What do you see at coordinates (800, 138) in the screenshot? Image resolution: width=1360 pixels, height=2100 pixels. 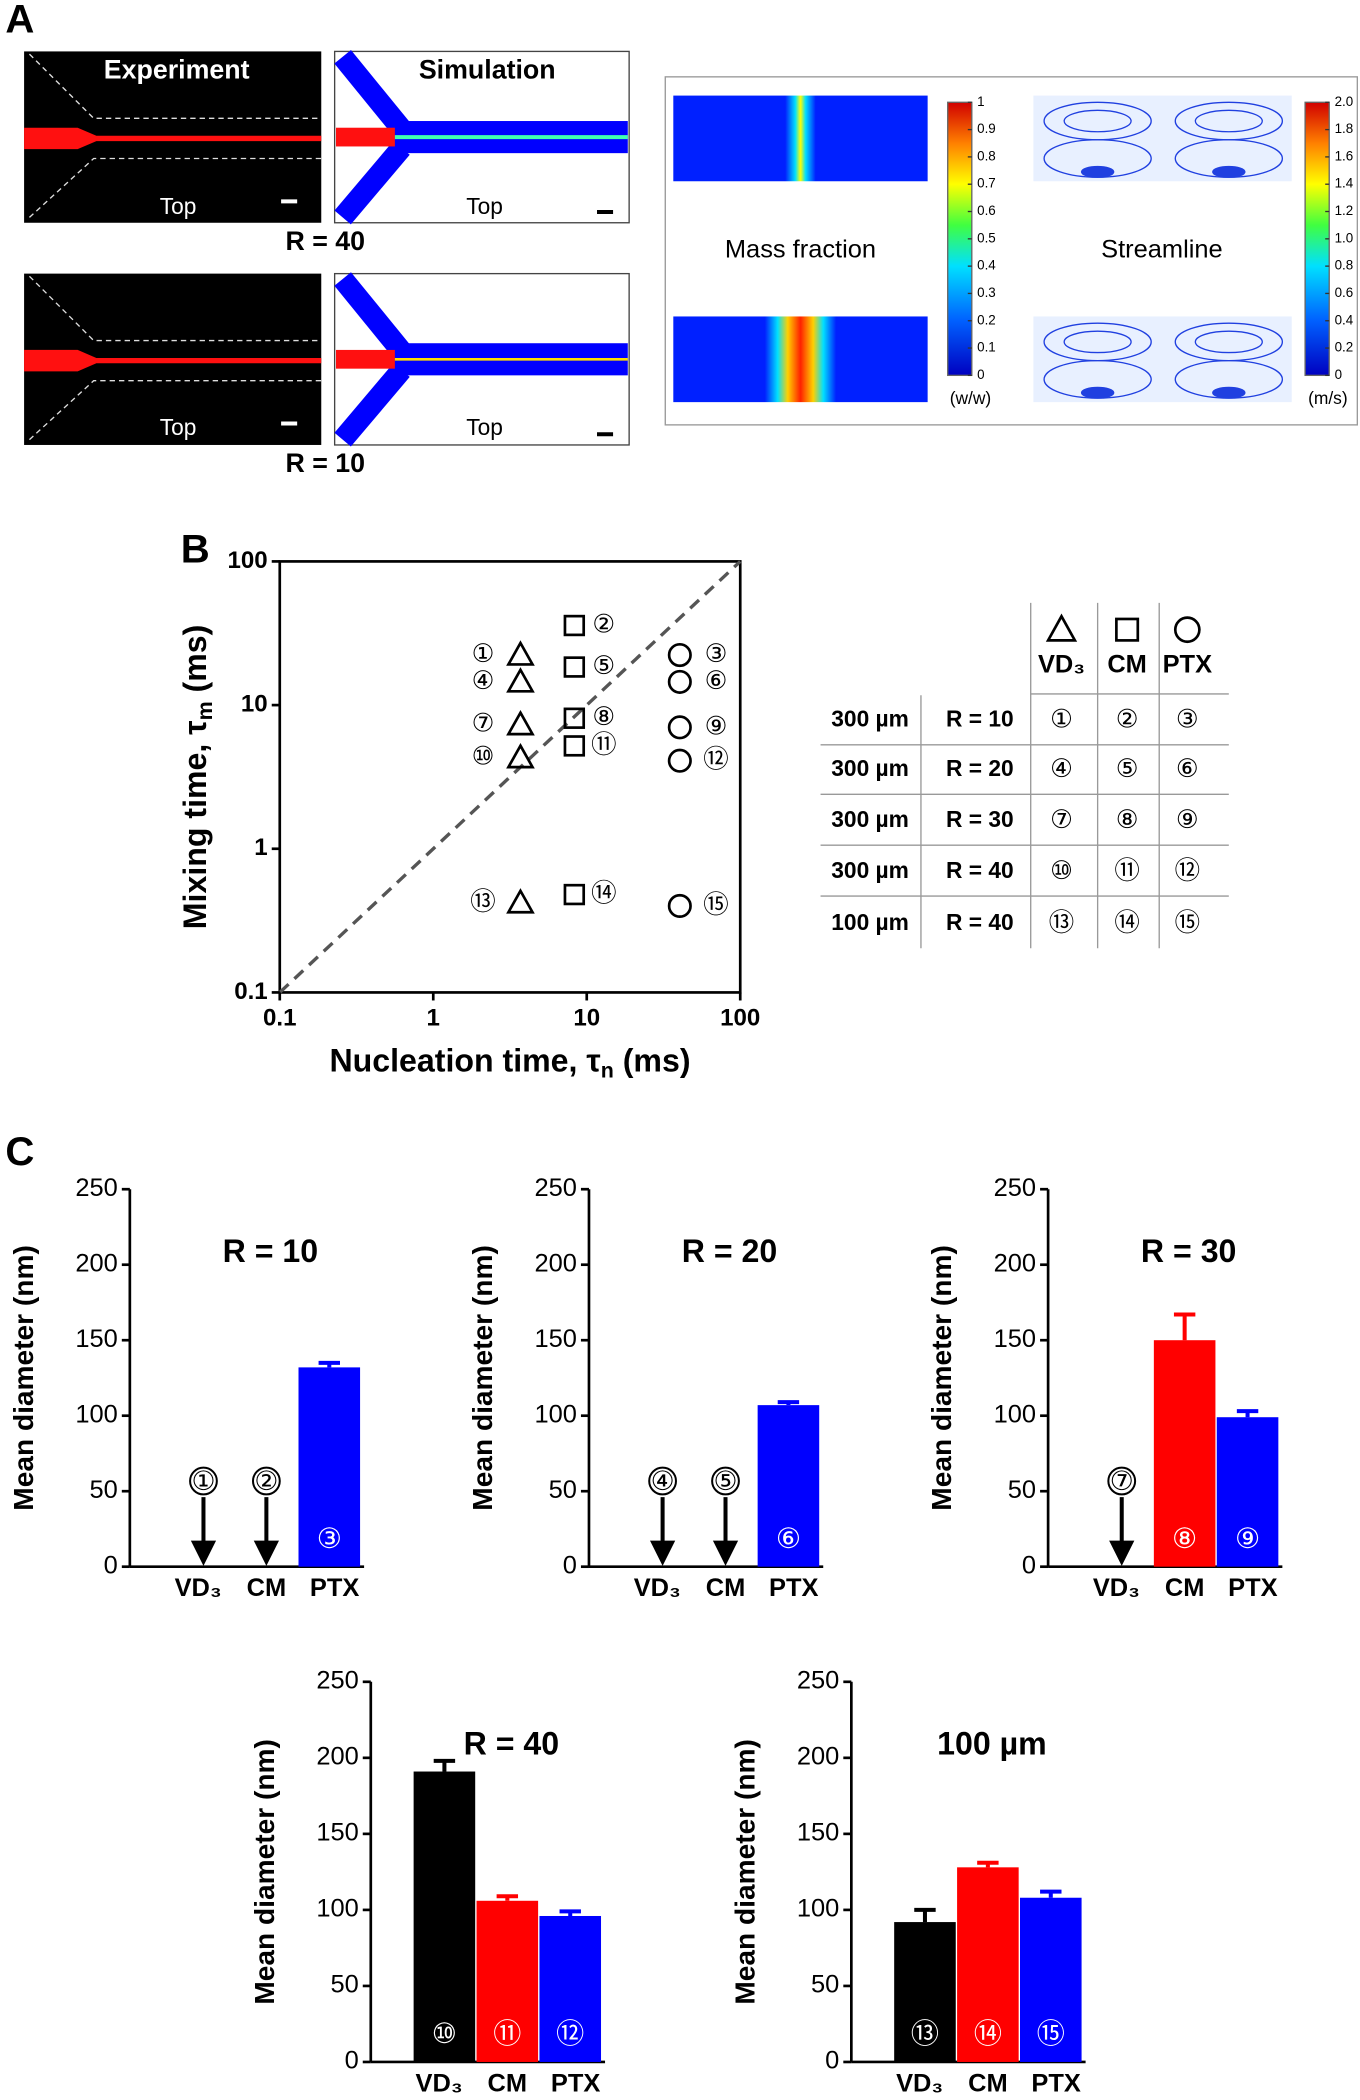 I see `mass-fraction-map` at bounding box center [800, 138].